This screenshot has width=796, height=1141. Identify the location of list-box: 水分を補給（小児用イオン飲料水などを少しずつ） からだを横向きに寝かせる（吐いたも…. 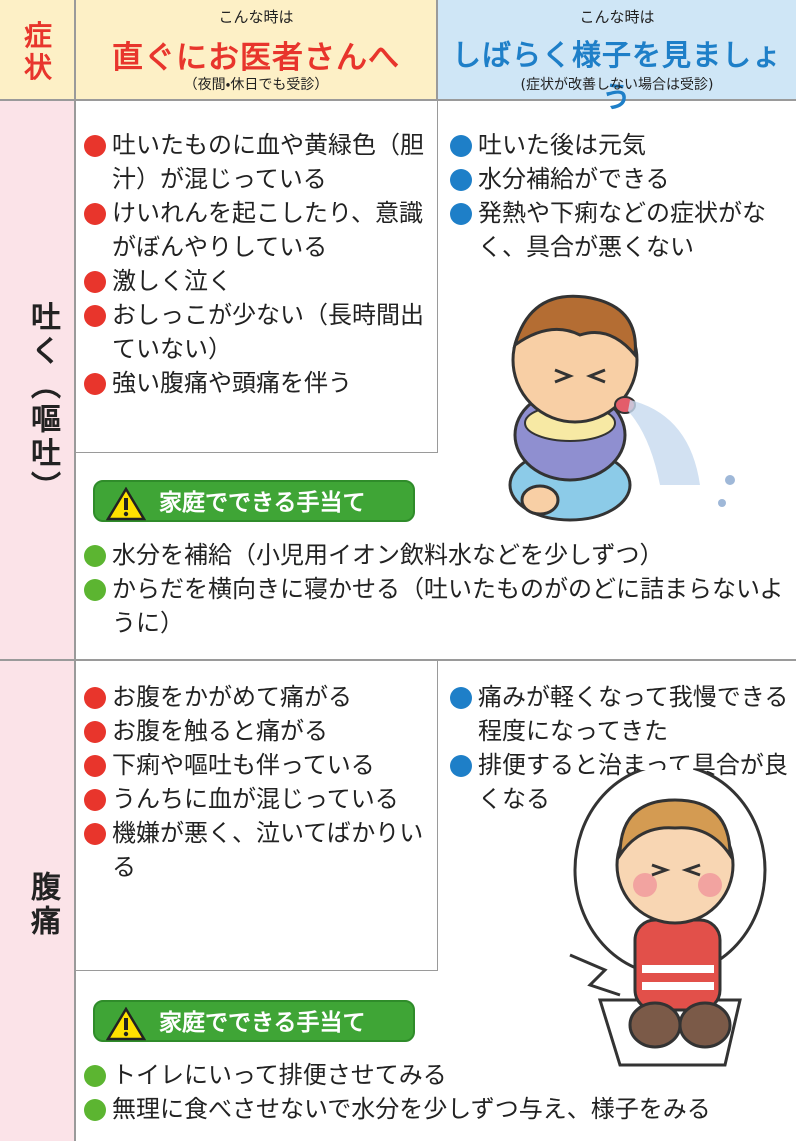
(438, 589).